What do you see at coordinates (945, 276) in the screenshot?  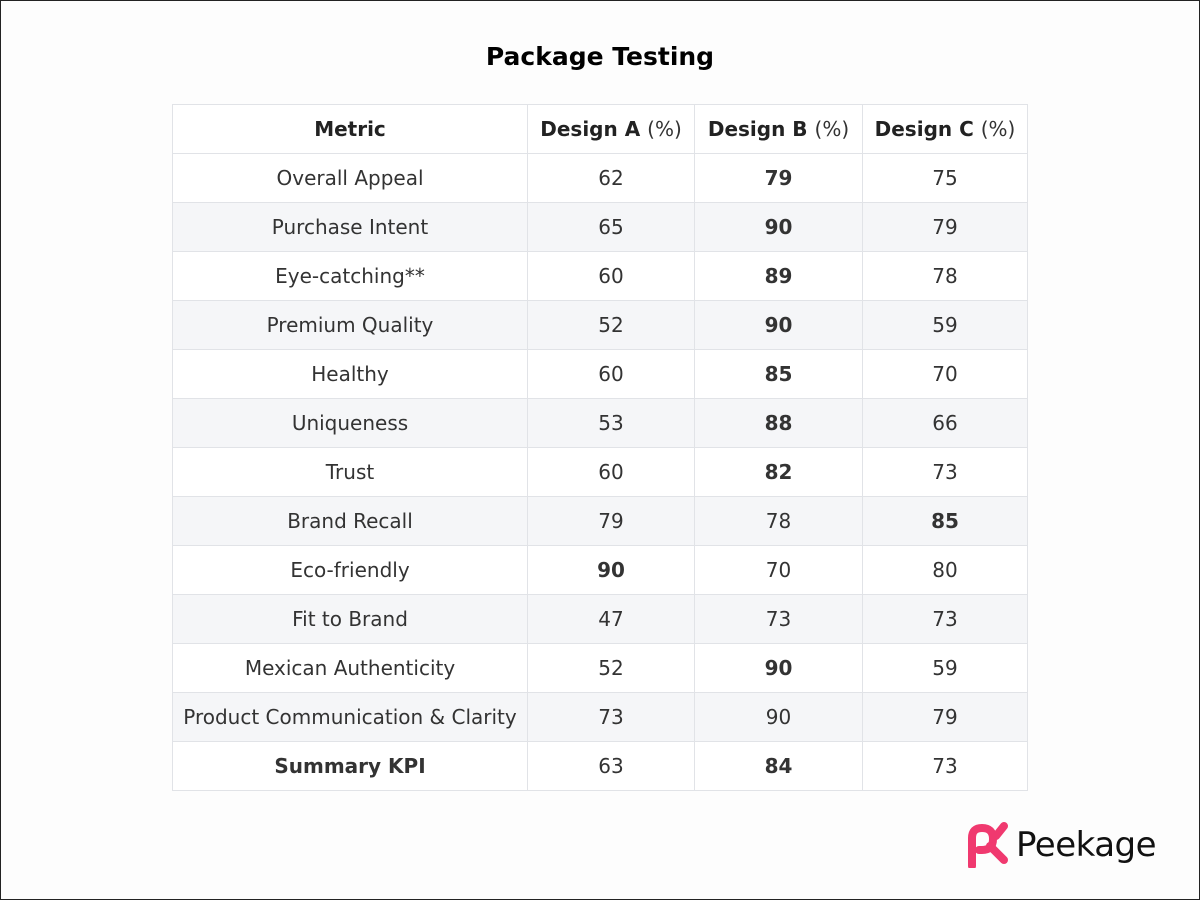 I see `cell-design-c: 78` at bounding box center [945, 276].